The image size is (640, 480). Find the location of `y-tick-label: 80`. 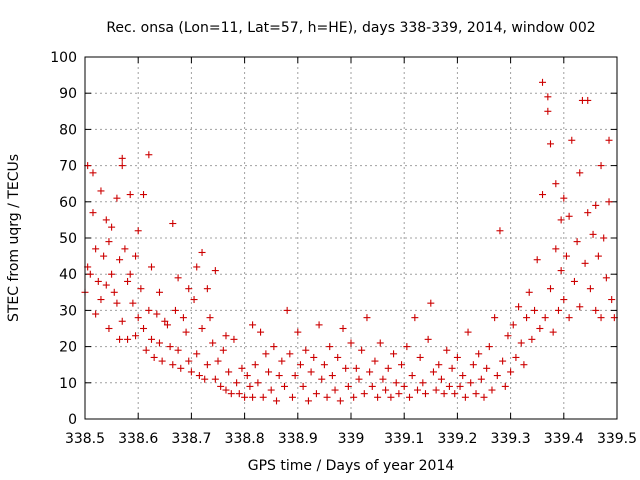

y-tick-label: 80 is located at coordinates (68, 130).